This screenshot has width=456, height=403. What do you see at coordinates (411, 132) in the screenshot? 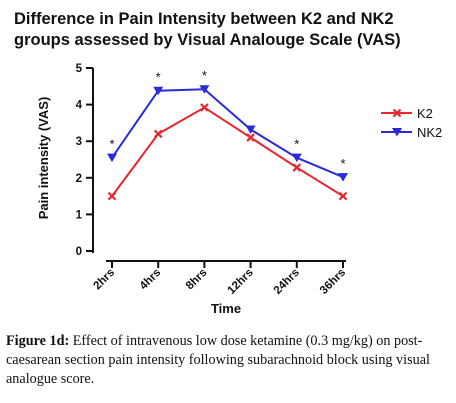
I see `legend-item-nk2: NK2` at bounding box center [411, 132].